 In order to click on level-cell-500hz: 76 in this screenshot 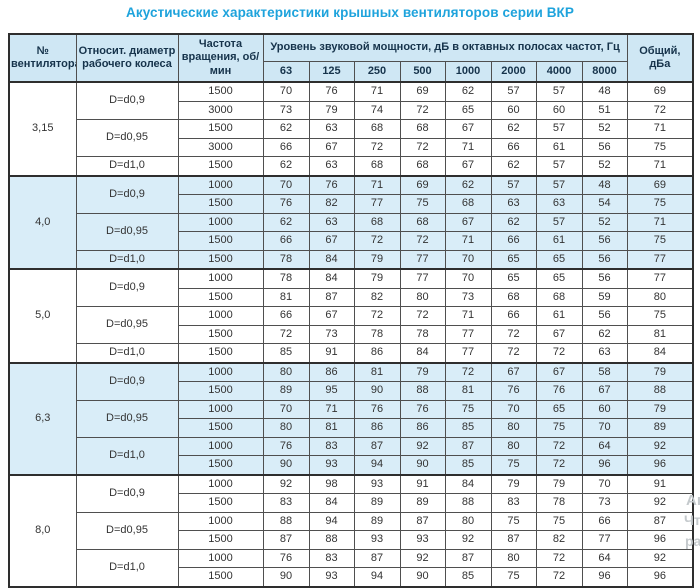, I will do `click(422, 409)`.